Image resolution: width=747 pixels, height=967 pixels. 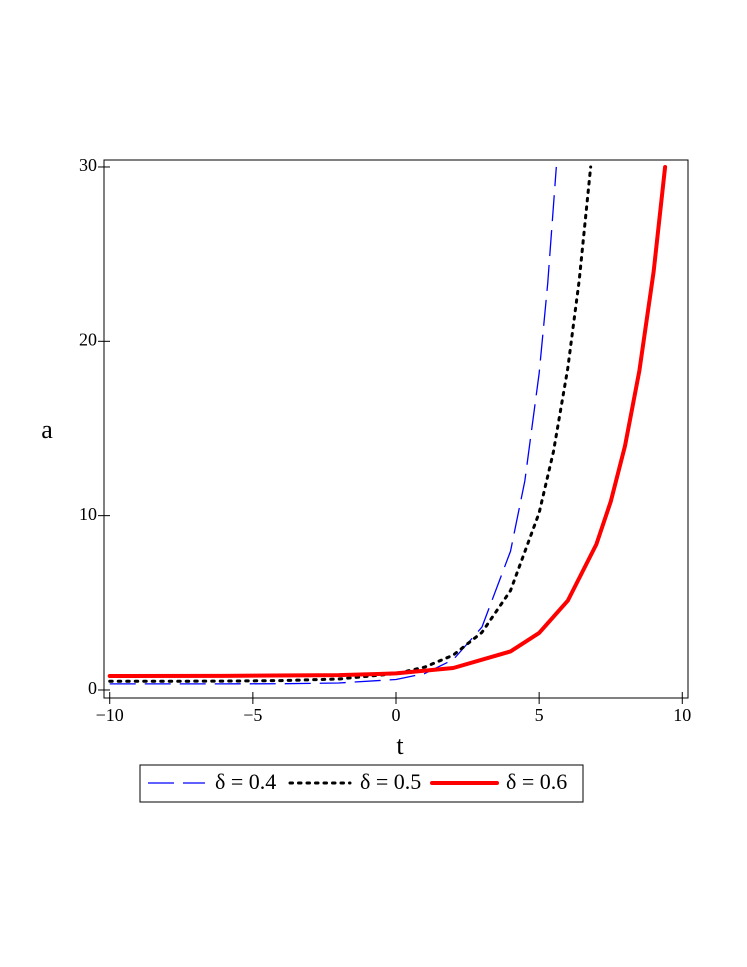 I want to click on y-axis-title: a, so click(x=47, y=429).